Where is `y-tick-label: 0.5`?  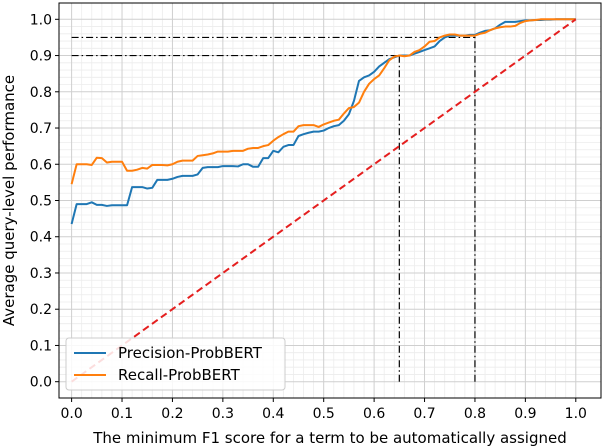
y-tick-label: 0.5 is located at coordinates (41, 202).